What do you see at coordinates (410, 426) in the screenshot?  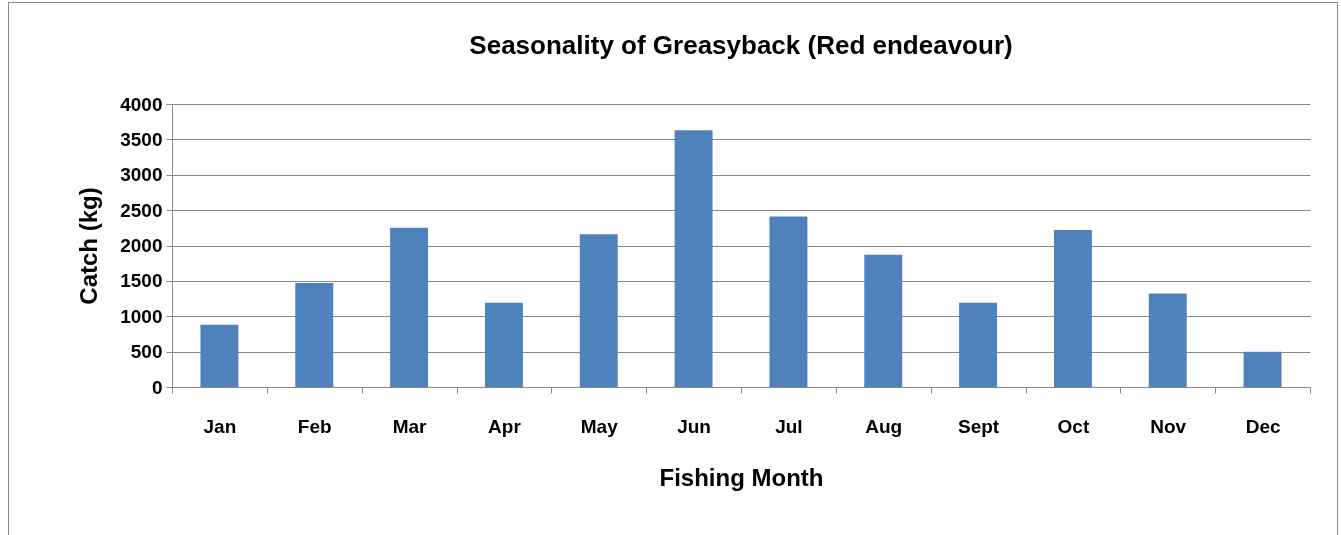 I see `x-tick-label: Mar` at bounding box center [410, 426].